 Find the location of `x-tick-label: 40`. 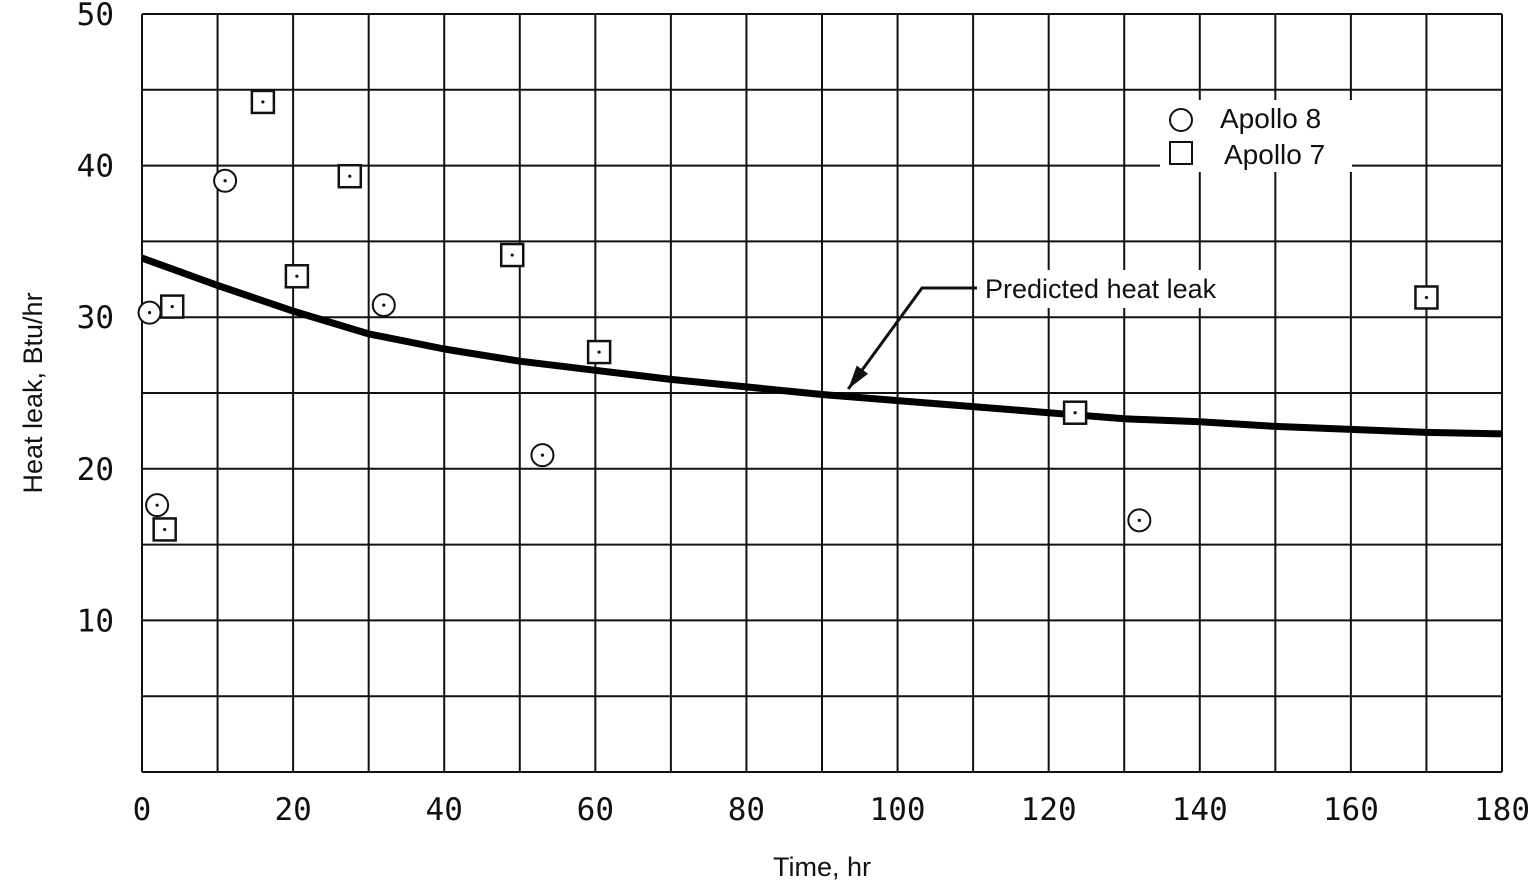

x-tick-label: 40 is located at coordinates (444, 810).